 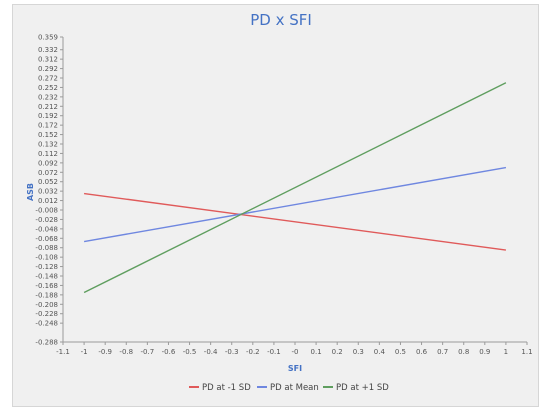 I want to click on y-tick-label: 0.152, so click(x=48, y=135).